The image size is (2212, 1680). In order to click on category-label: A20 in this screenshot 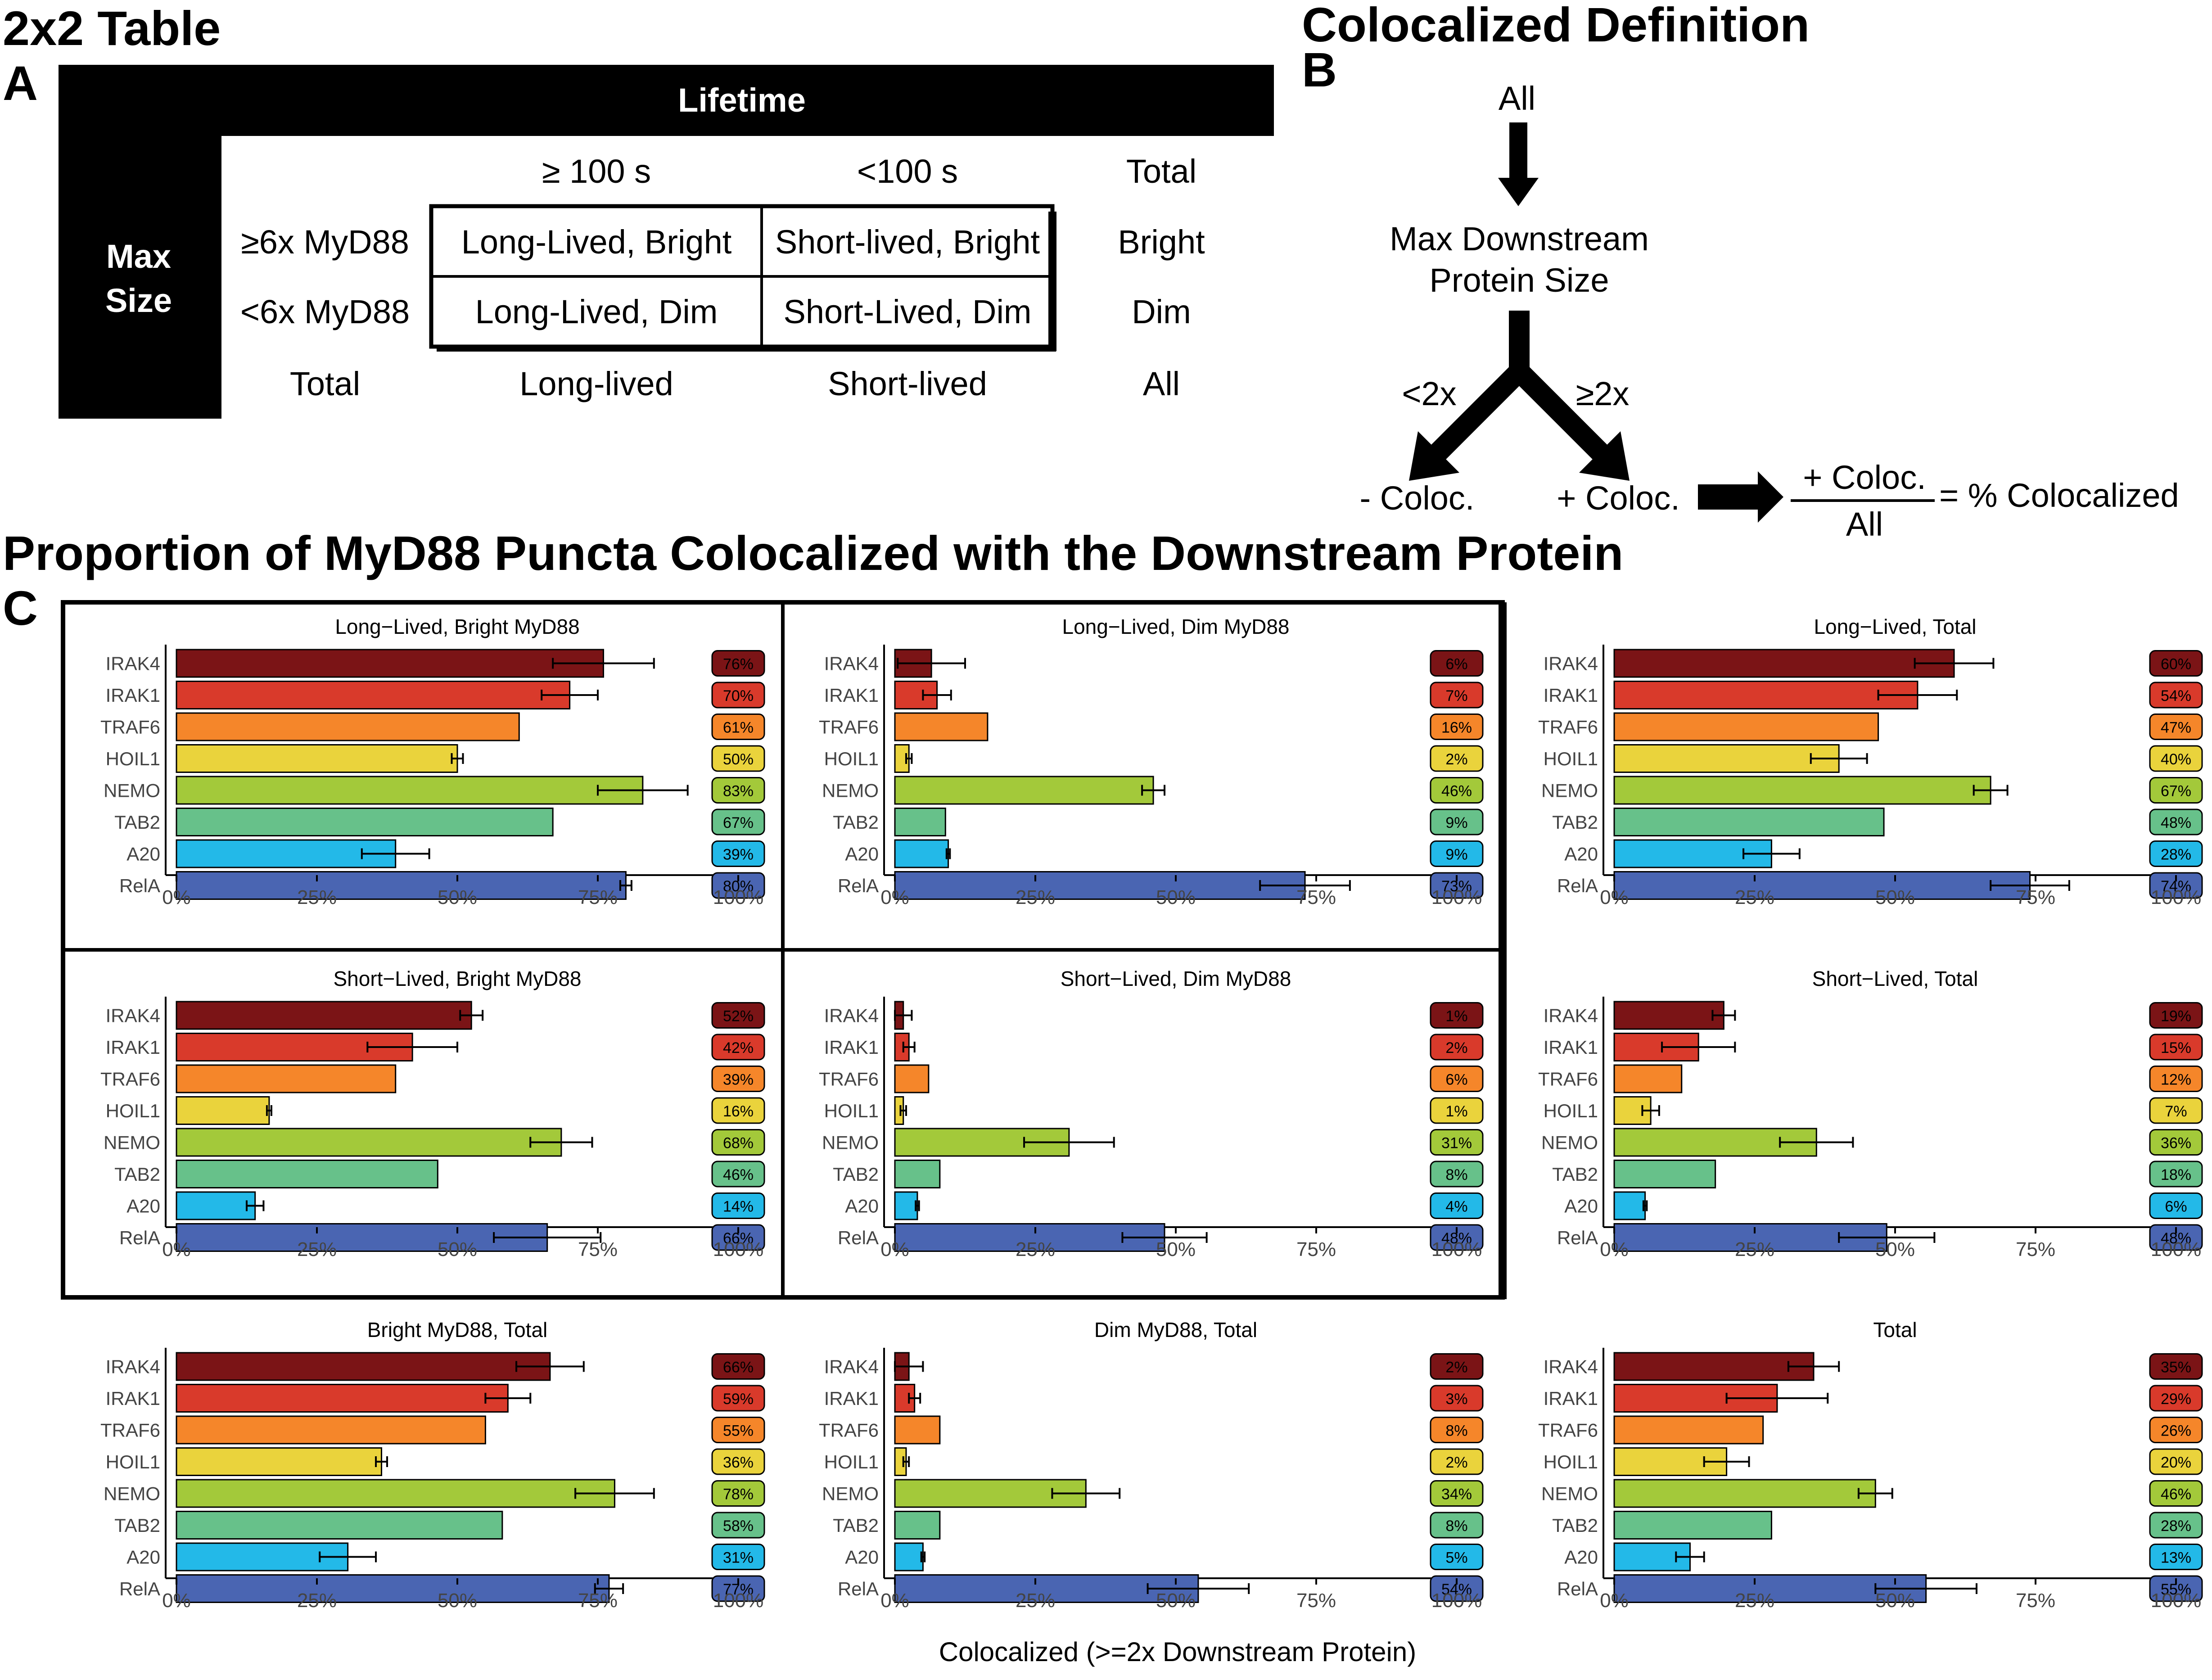, I will do `click(862, 1206)`.